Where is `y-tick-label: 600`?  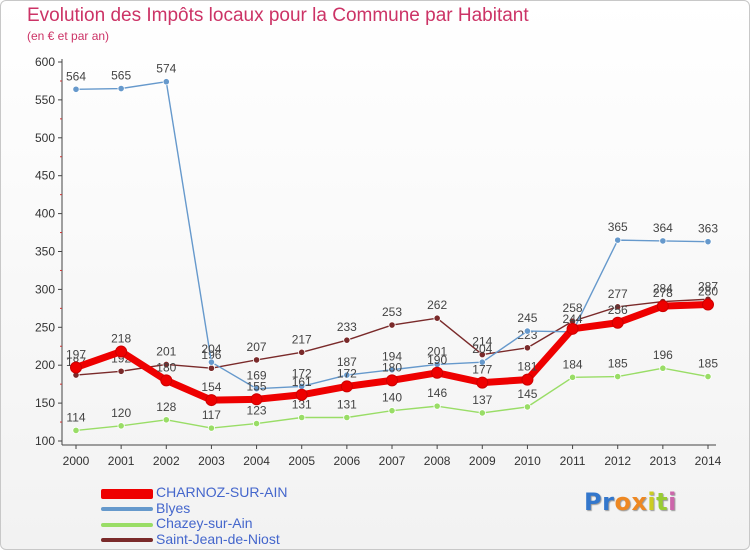 y-tick-label: 600 is located at coordinates (45, 62).